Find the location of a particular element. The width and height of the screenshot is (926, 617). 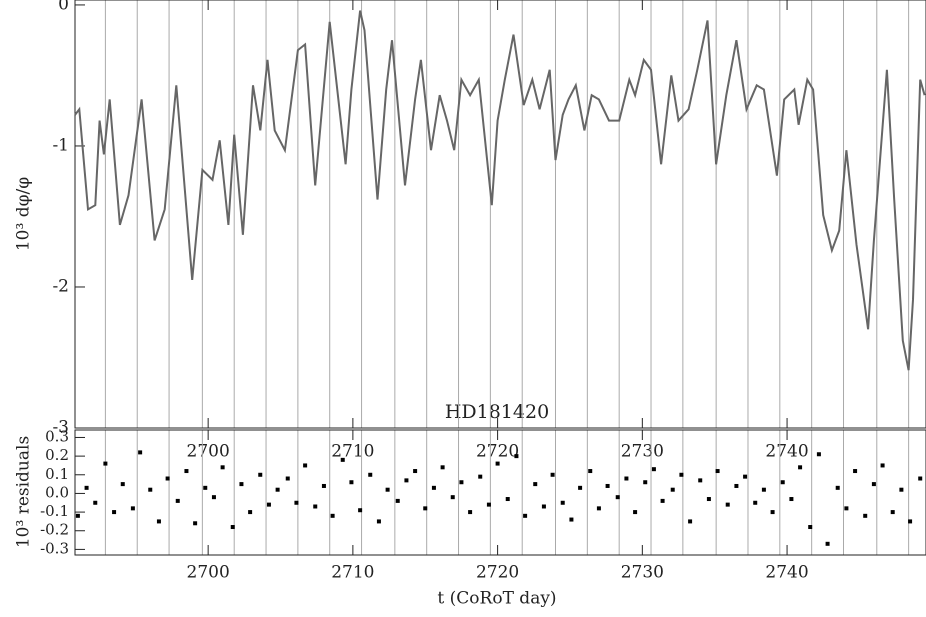

y-tick-label: 0.1 is located at coordinates (57, 474).